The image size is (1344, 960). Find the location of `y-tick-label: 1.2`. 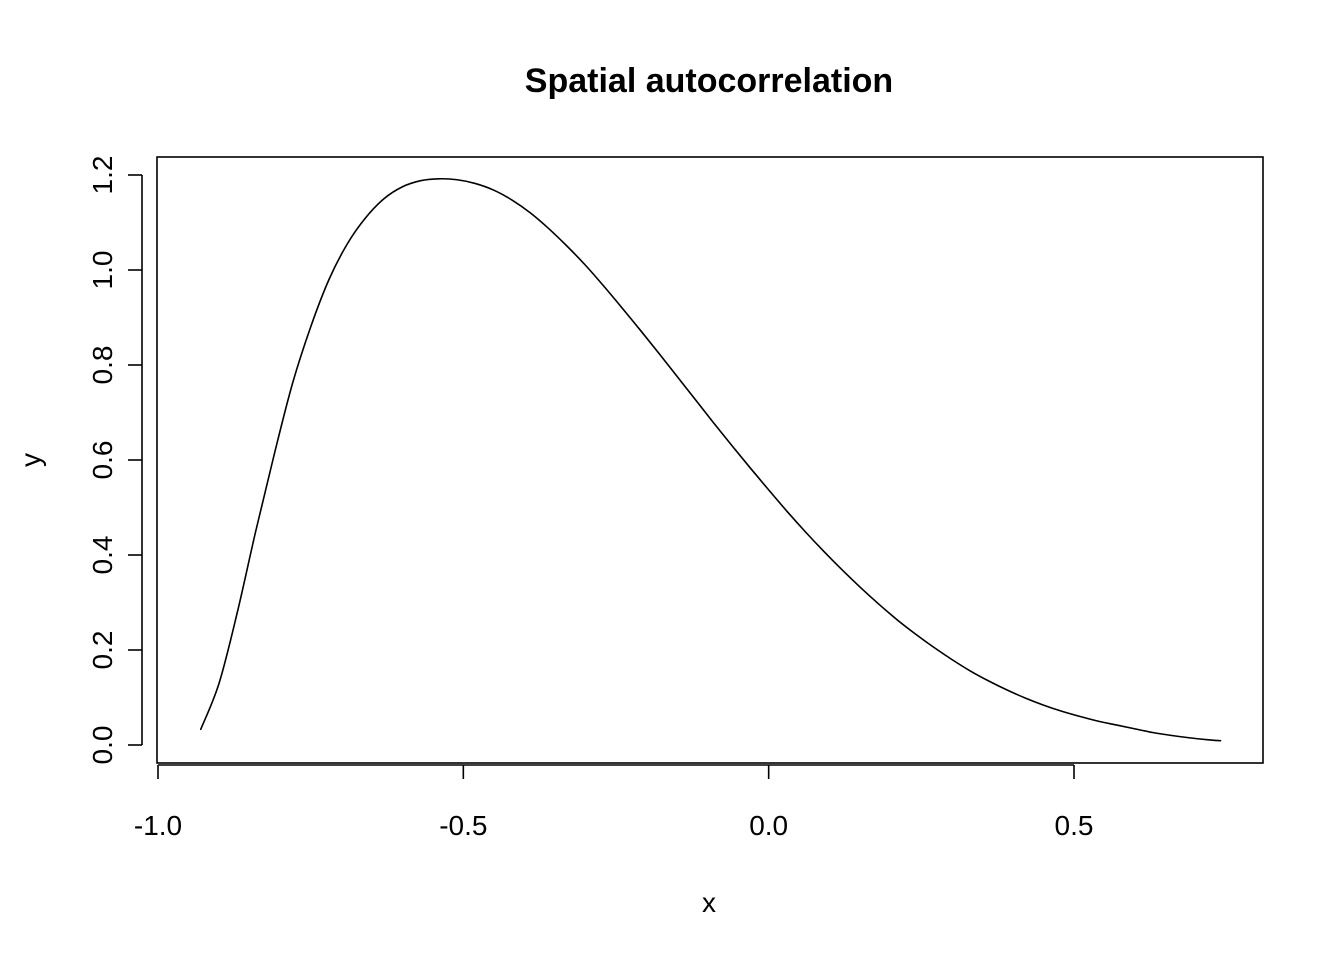

y-tick-label: 1.2 is located at coordinates (102, 175).